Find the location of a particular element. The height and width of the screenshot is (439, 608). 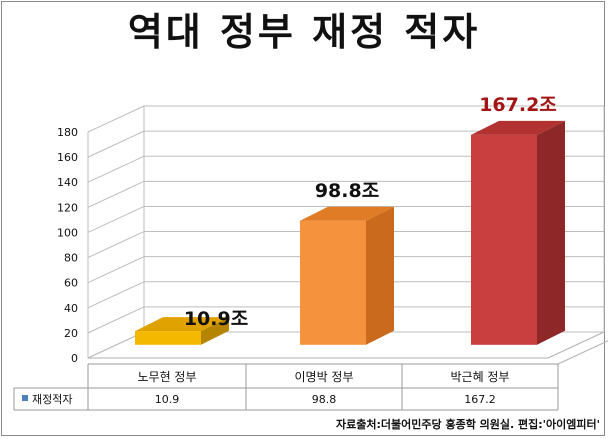

y-tick-label: 40 is located at coordinates (71, 308).